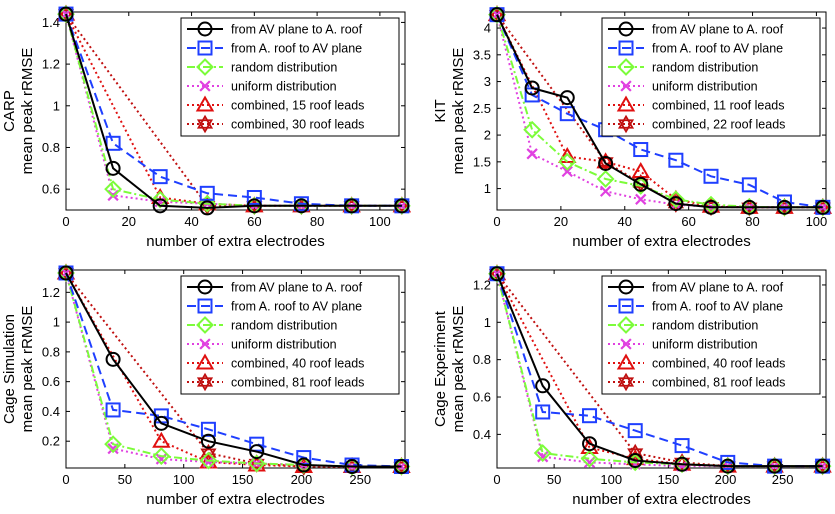 The height and width of the screenshot is (514, 835). I want to click on x-tick-label: 50, so click(554, 479).